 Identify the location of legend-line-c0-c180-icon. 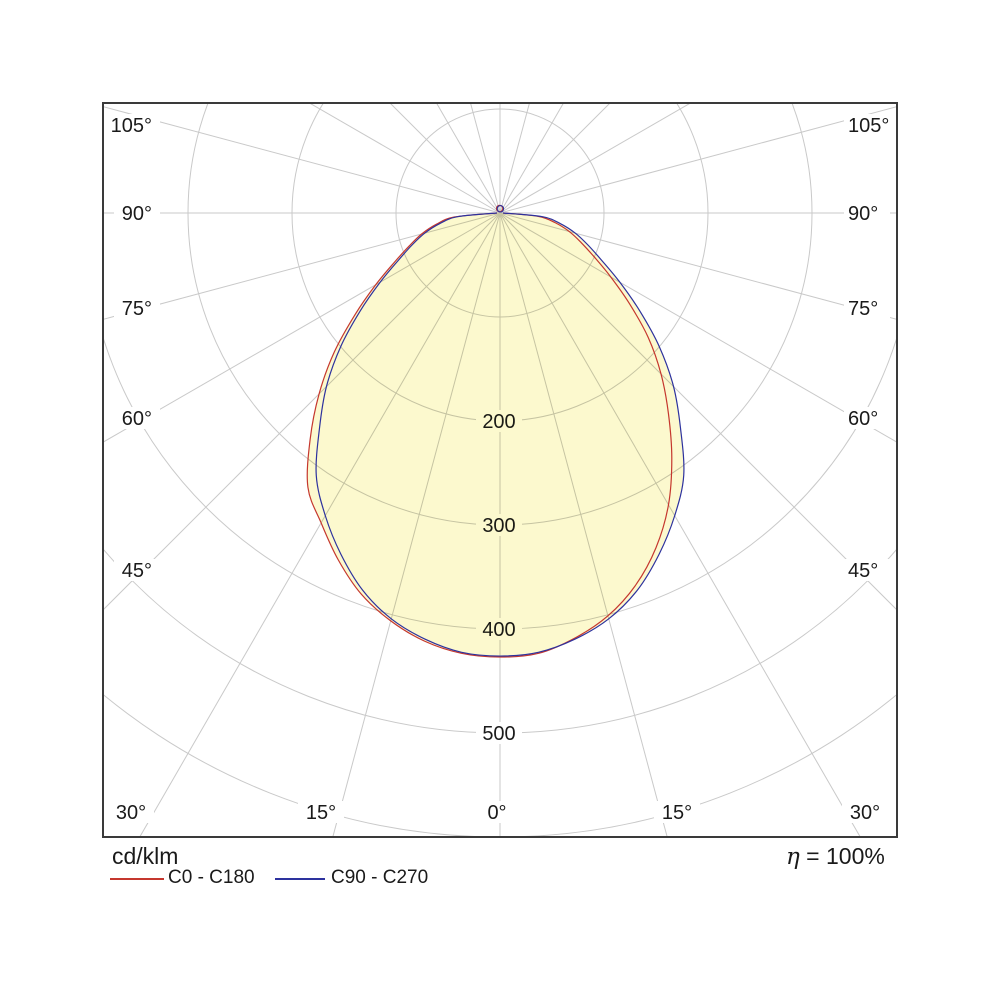
(137, 879).